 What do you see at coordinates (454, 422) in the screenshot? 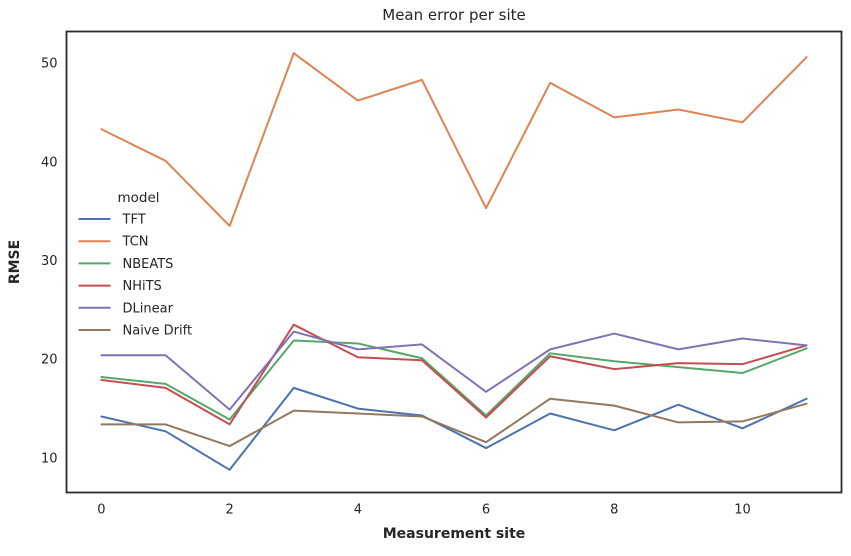
I see `series-line-naive-drift` at bounding box center [454, 422].